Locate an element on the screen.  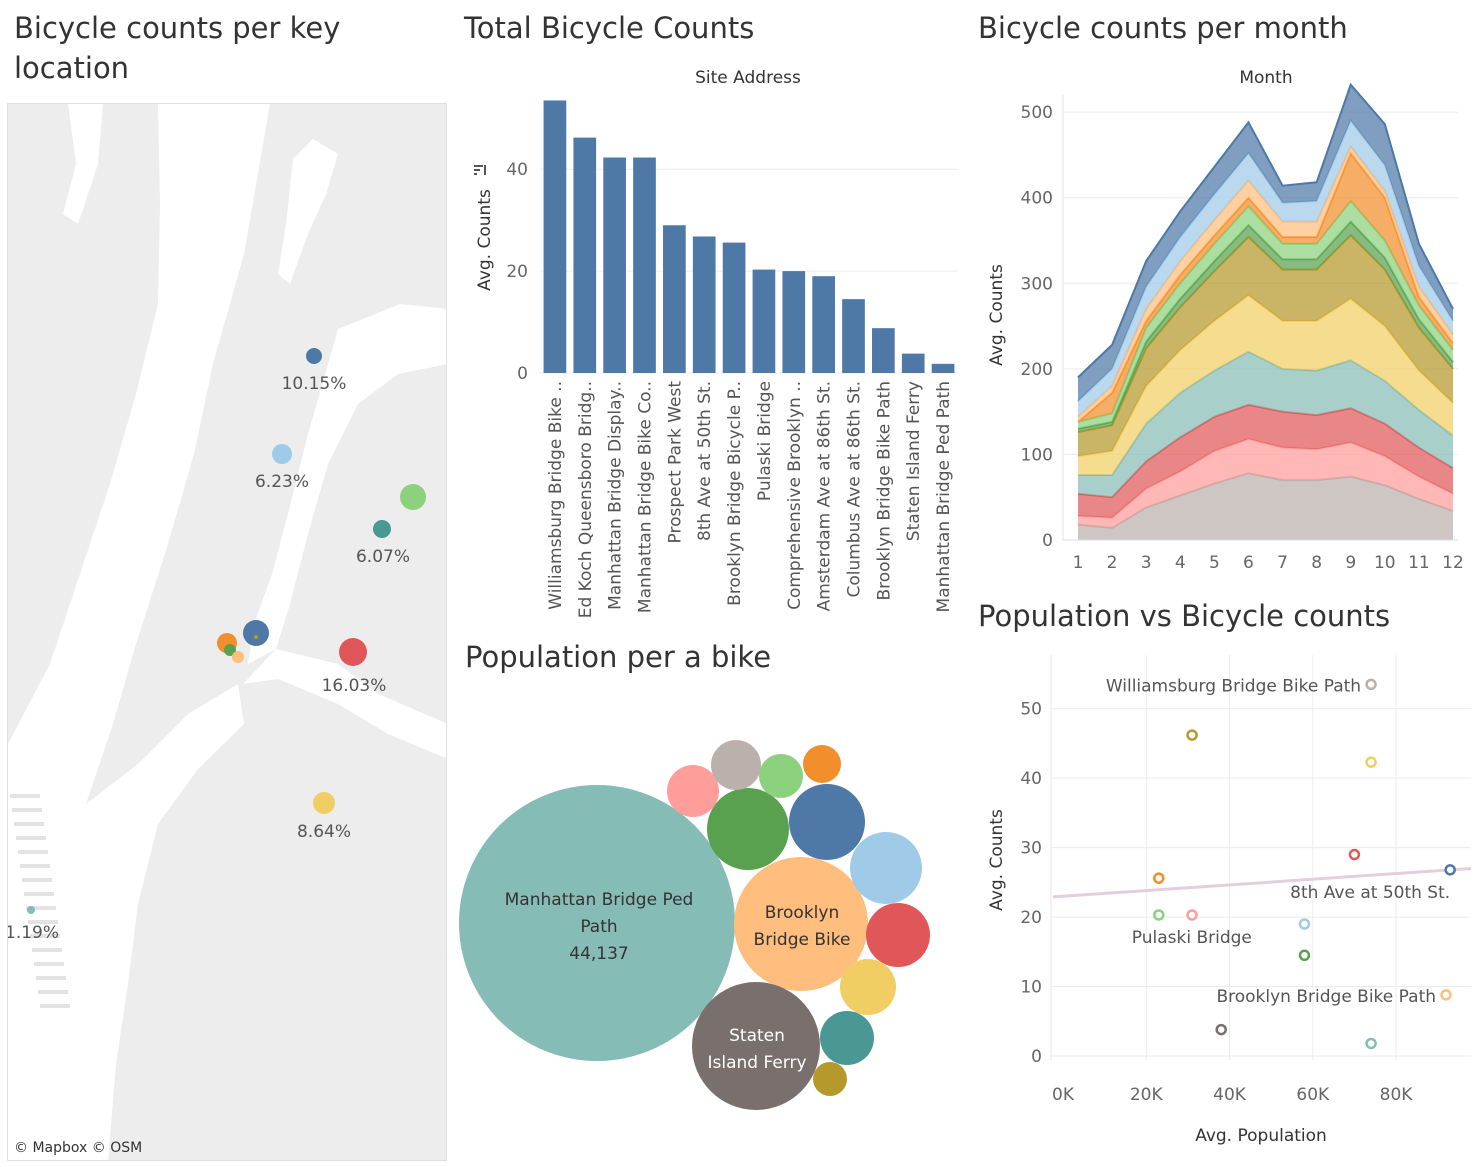
bar-x-tick-label: Pulaski Bridge is located at coordinates (765, 441).